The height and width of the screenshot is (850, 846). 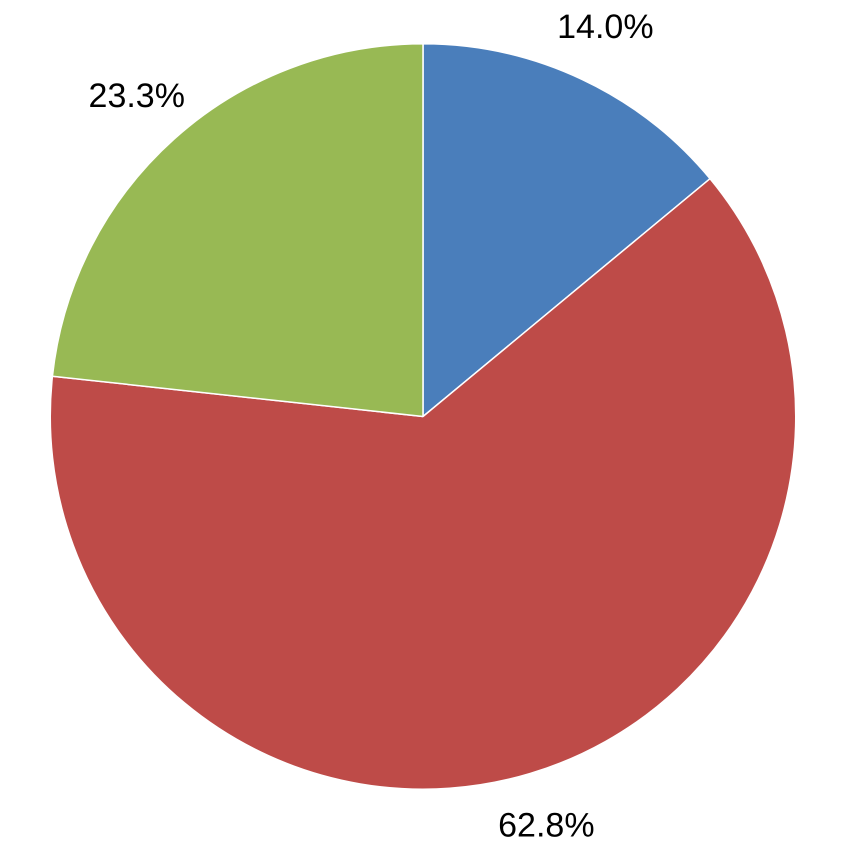 What do you see at coordinates (136, 95) in the screenshot?
I see `data-label: 23.3%` at bounding box center [136, 95].